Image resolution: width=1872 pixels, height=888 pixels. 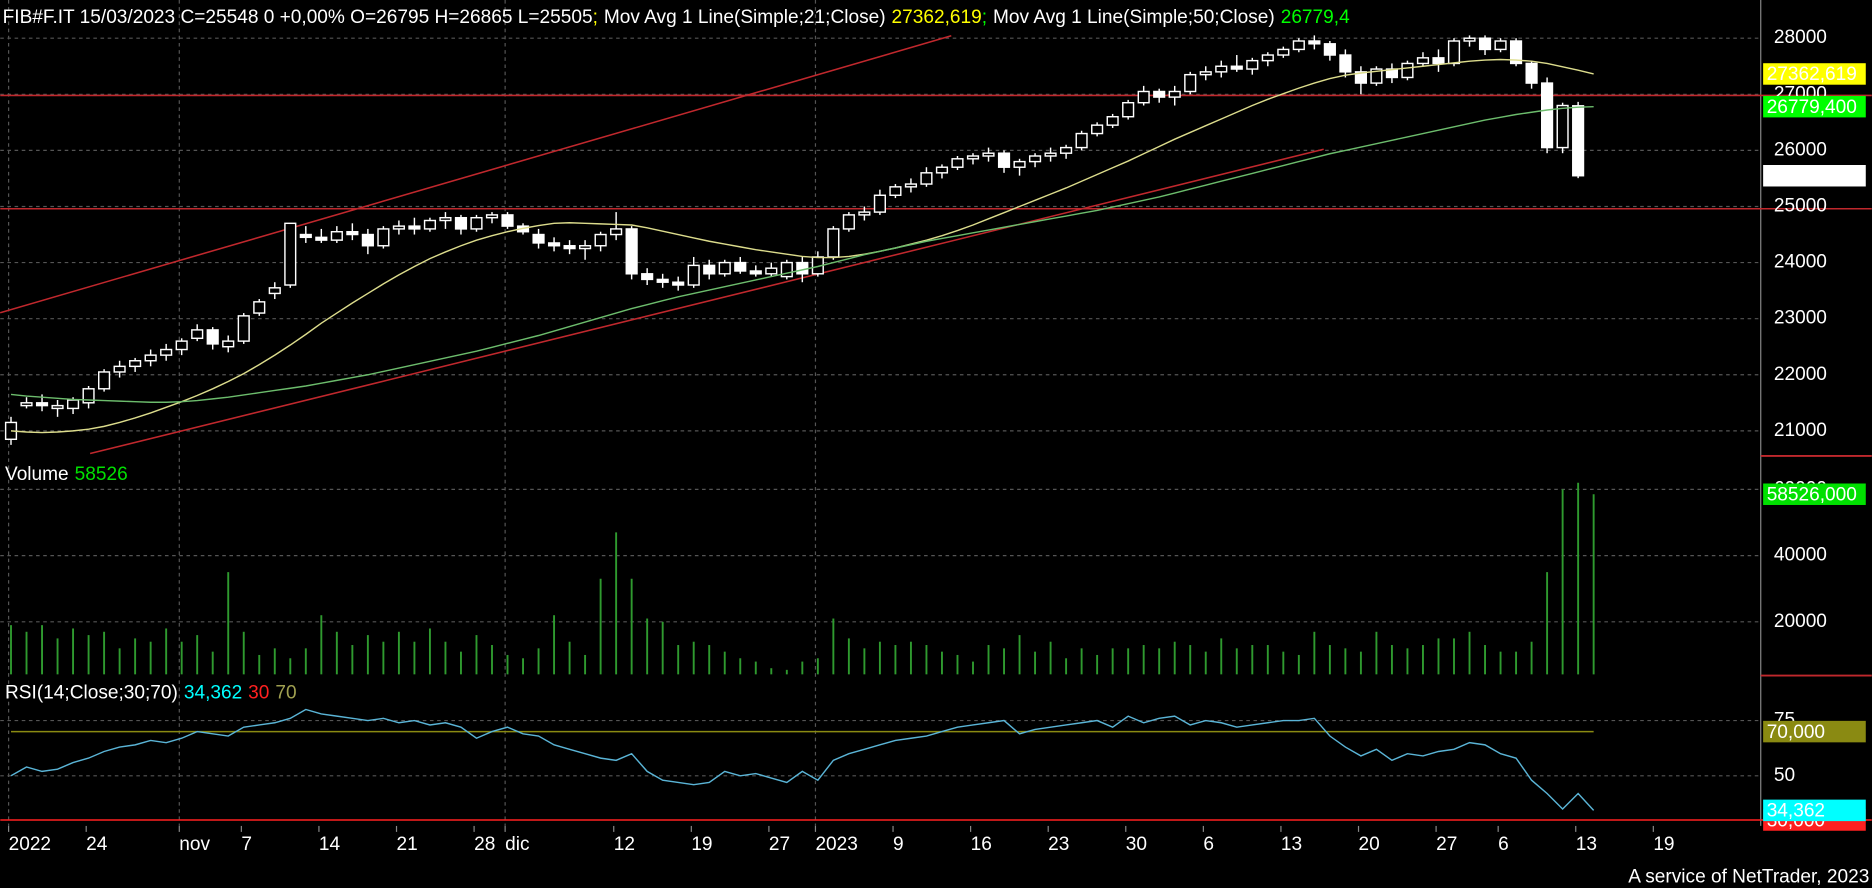 What do you see at coordinates (1291, 844) in the screenshot?
I see `x-tick-label: 13` at bounding box center [1291, 844].